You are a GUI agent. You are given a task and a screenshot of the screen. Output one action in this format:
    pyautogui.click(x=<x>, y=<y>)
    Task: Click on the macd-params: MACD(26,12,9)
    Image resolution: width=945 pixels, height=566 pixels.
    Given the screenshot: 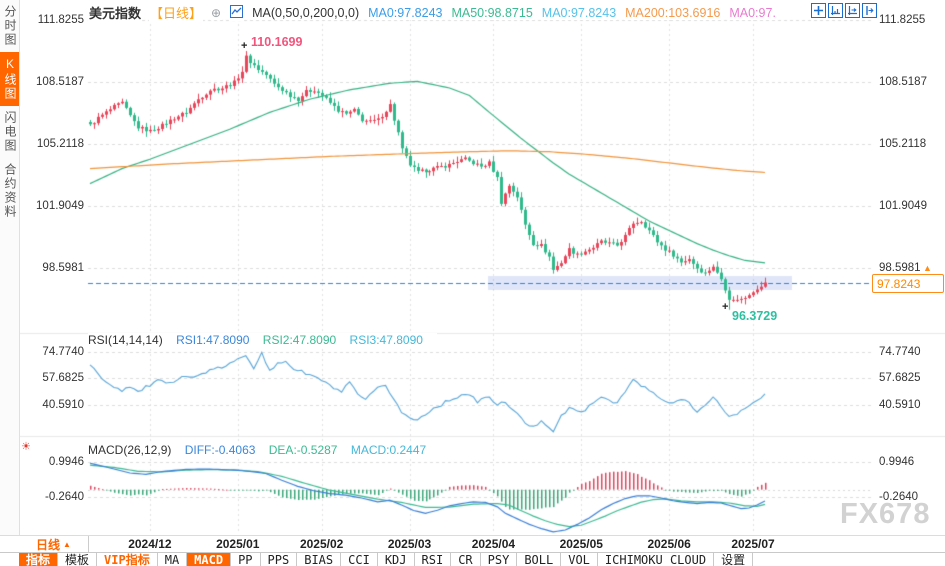 What is the action you would take?
    pyautogui.click(x=130, y=450)
    